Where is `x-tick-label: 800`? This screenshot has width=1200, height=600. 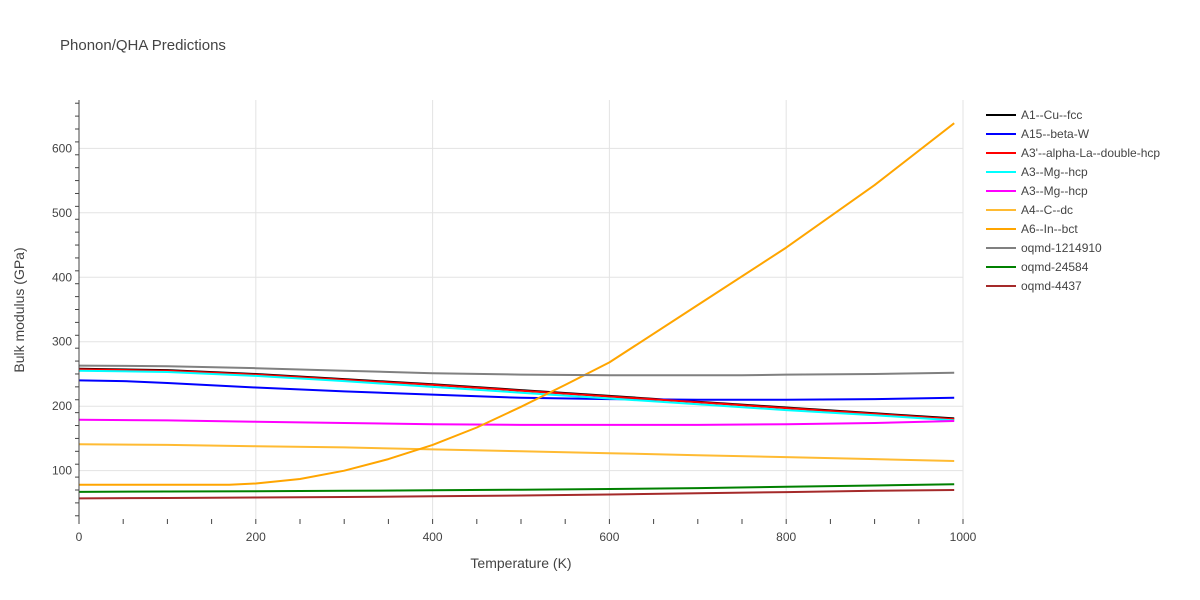
x-tick-label: 800 is located at coordinates (786, 537).